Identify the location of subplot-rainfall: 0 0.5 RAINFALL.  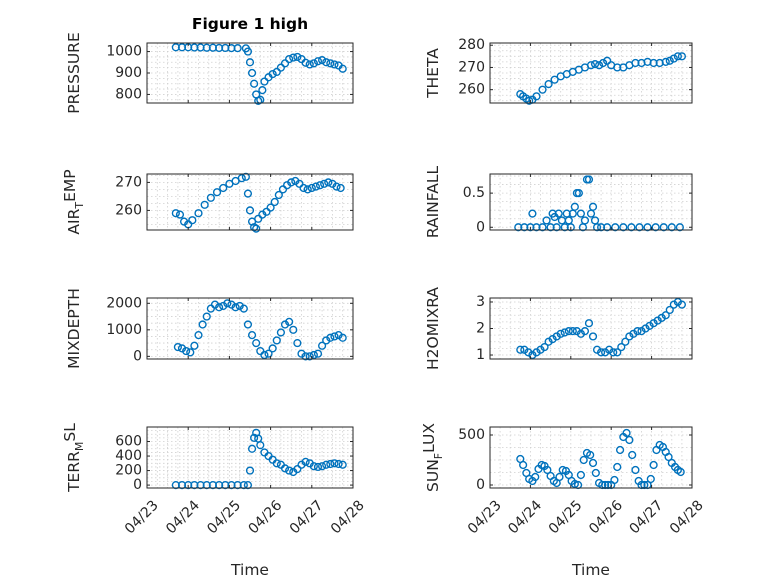
(558, 201).